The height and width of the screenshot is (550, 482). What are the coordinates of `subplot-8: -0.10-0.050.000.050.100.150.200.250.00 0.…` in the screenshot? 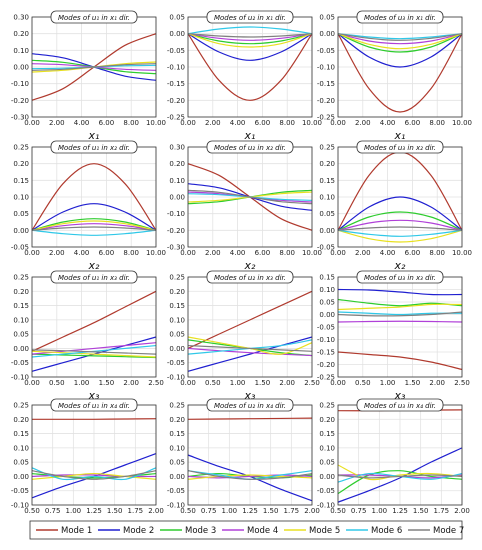 It's located at (243, 336).